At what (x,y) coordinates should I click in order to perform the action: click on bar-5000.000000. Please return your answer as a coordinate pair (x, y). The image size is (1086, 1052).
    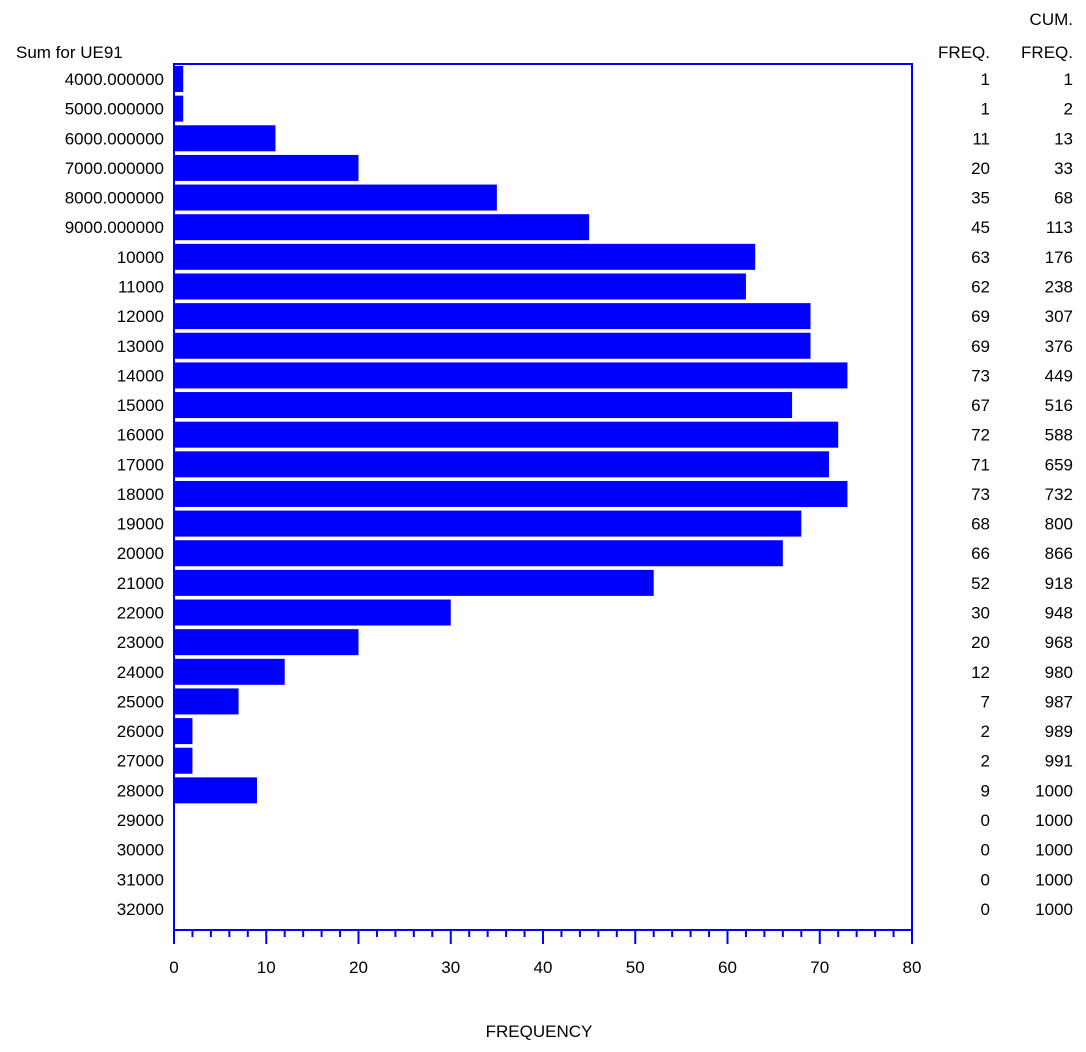
    Looking at the image, I should click on (179, 108).